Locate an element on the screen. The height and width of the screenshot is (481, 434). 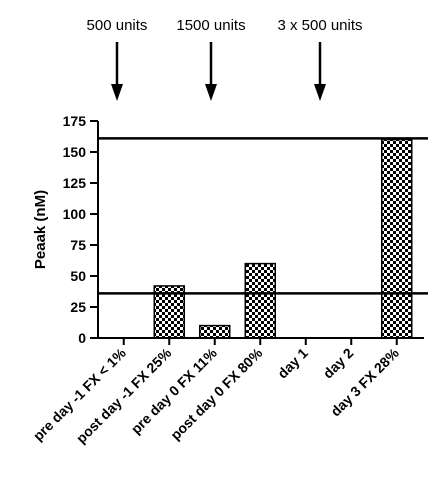
y-tick-label: 75 is located at coordinates (78, 245).